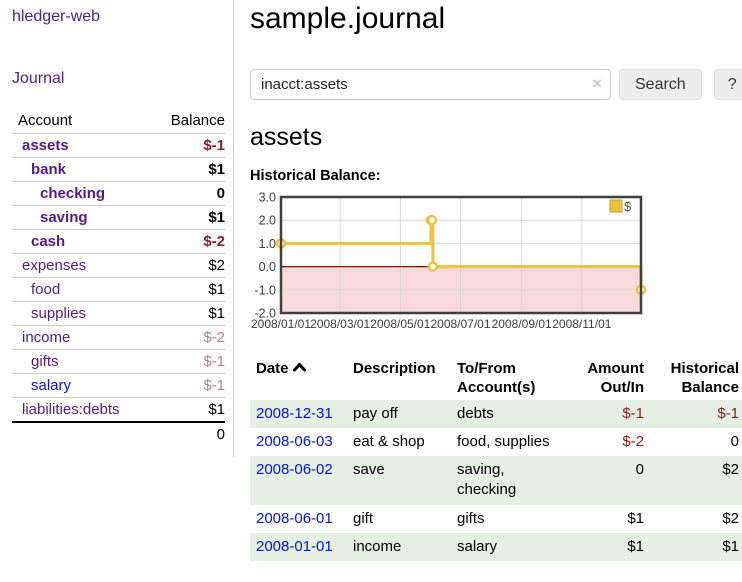 The image size is (742, 582). Describe the element at coordinates (471, 518) in the screenshot. I see `transaction-accounts: gifts` at that location.